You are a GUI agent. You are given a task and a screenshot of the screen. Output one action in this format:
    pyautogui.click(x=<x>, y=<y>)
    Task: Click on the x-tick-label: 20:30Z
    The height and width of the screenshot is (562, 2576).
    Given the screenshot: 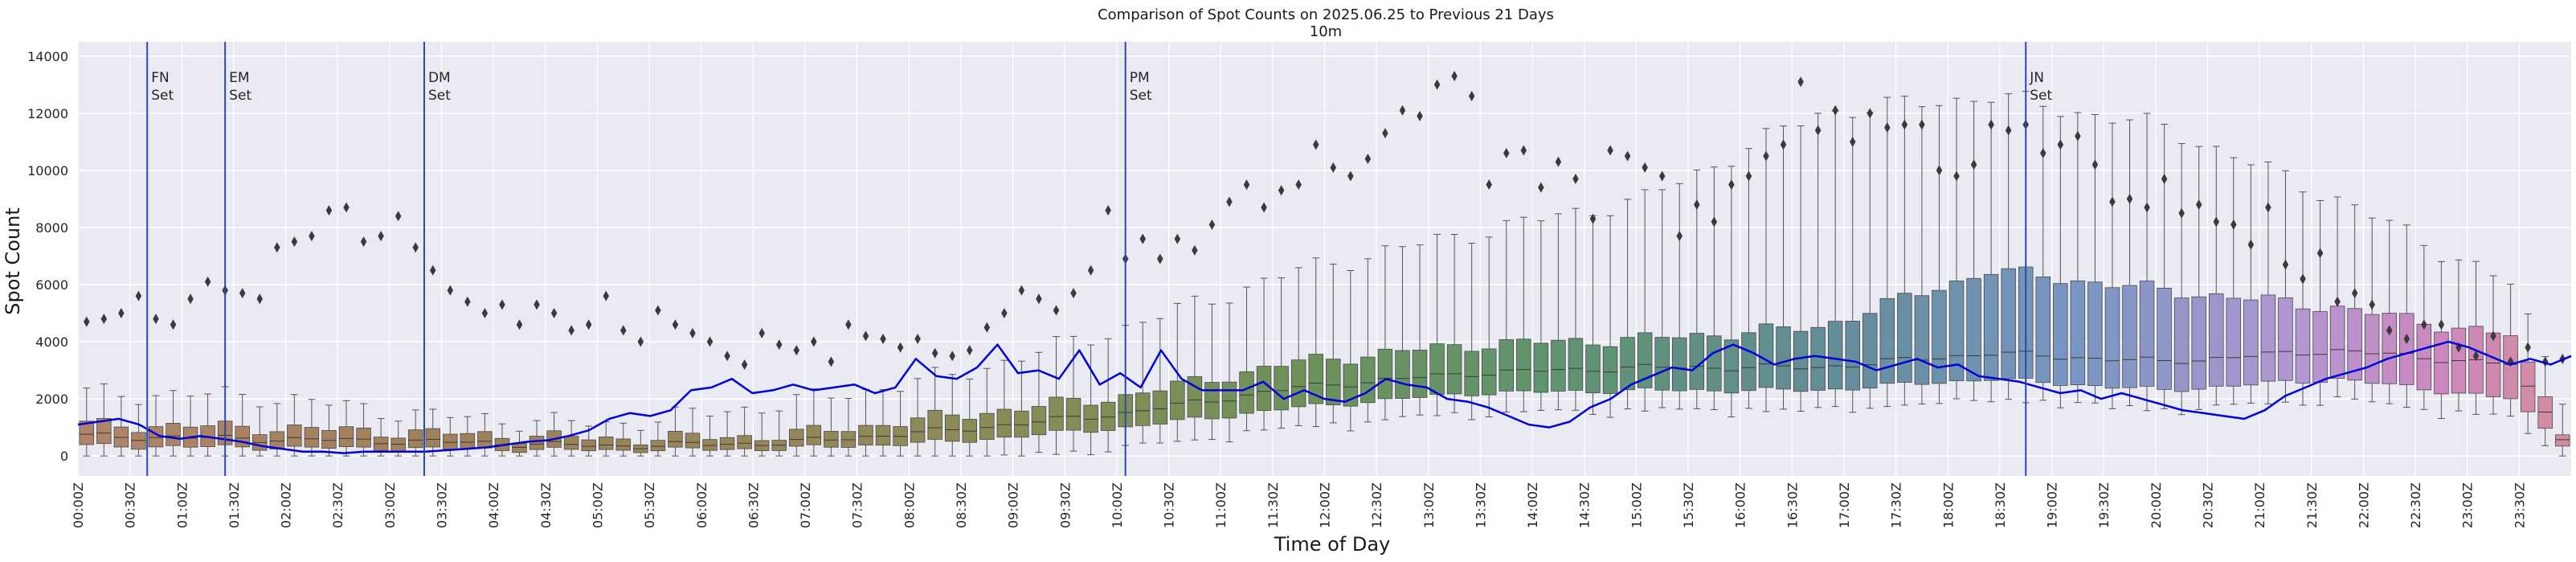 What is the action you would take?
    pyautogui.click(x=2207, y=505)
    